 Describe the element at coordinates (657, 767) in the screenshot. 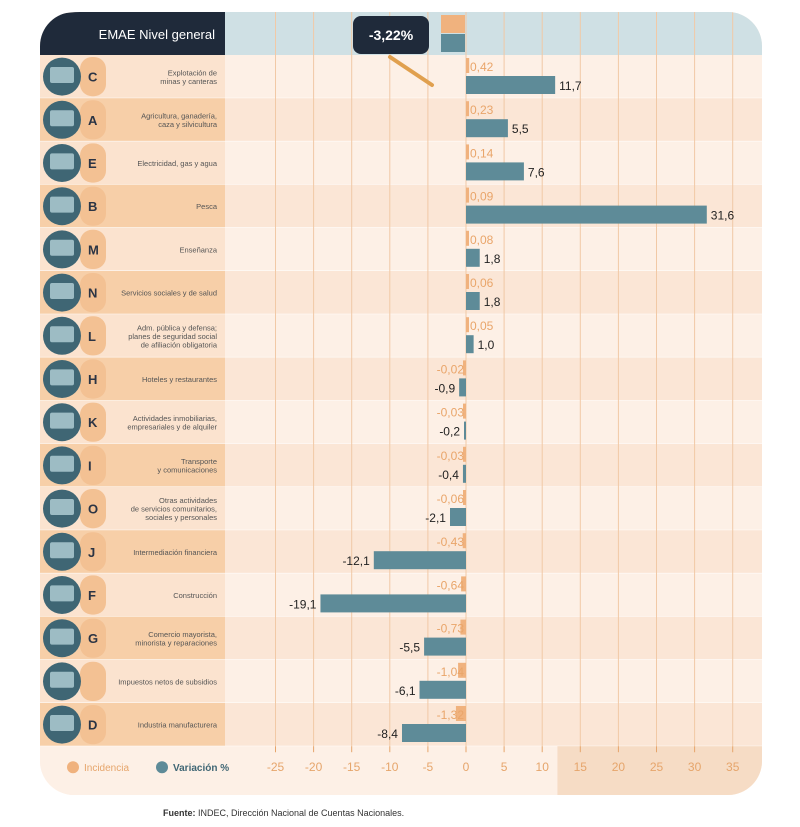

I see `tick-label: 25` at that location.